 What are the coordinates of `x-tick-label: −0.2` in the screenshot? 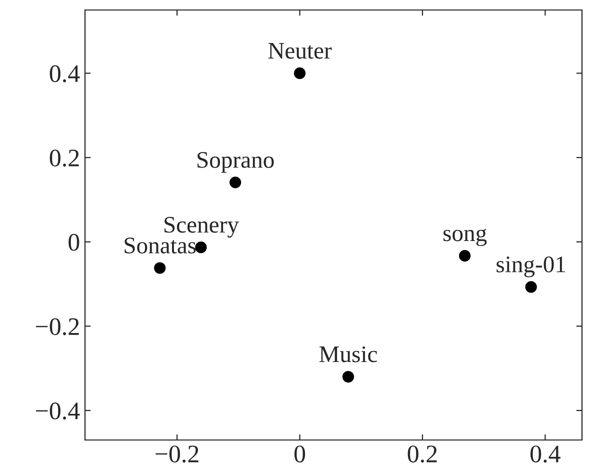 It's located at (177, 454).